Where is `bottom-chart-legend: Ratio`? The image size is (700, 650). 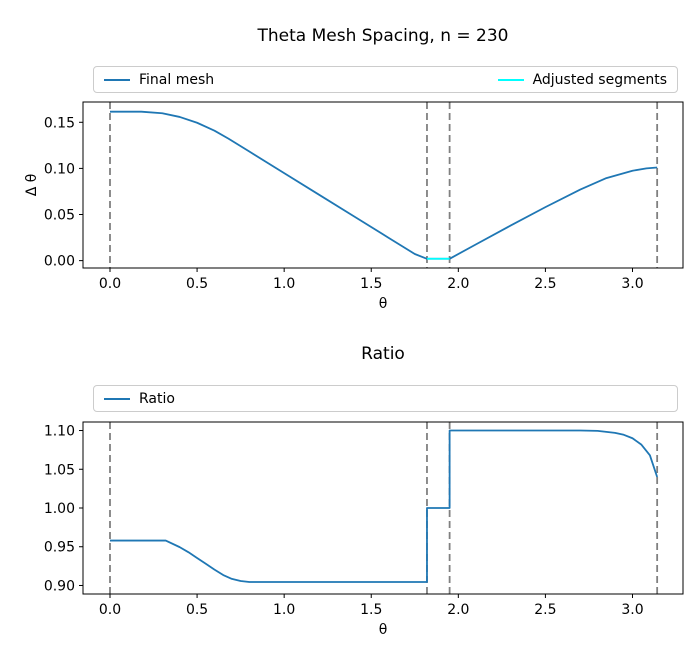 bottom-chart-legend: Ratio is located at coordinates (385, 398).